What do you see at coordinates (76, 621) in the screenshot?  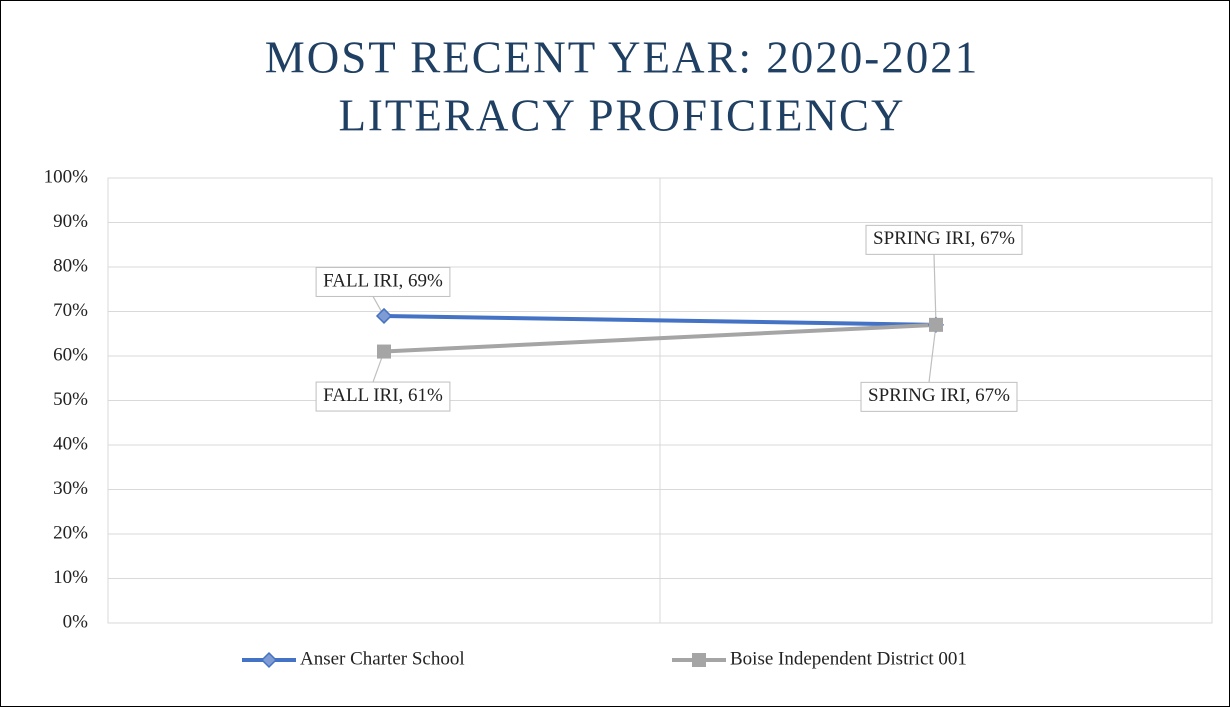 I see `y-tick-label: 0%` at bounding box center [76, 621].